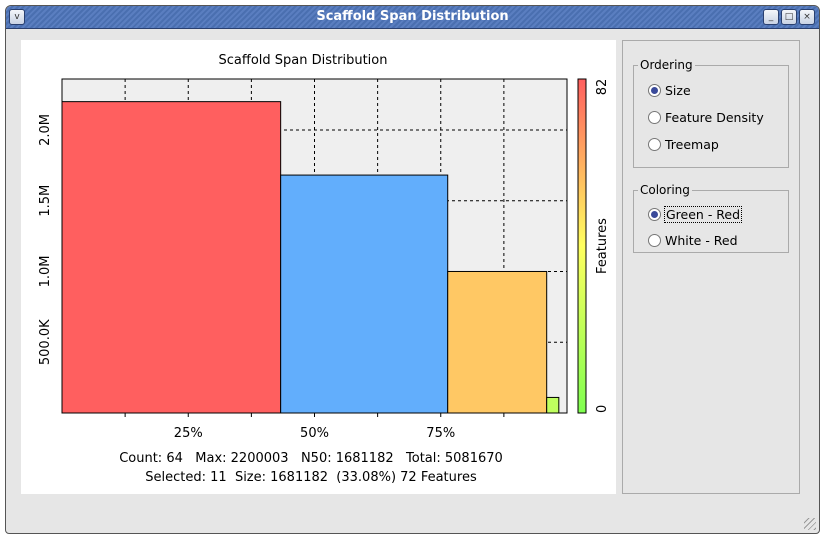 This screenshot has height=541, width=824. What do you see at coordinates (602, 409) in the screenshot?
I see `colorbar-min-label: 0` at bounding box center [602, 409].